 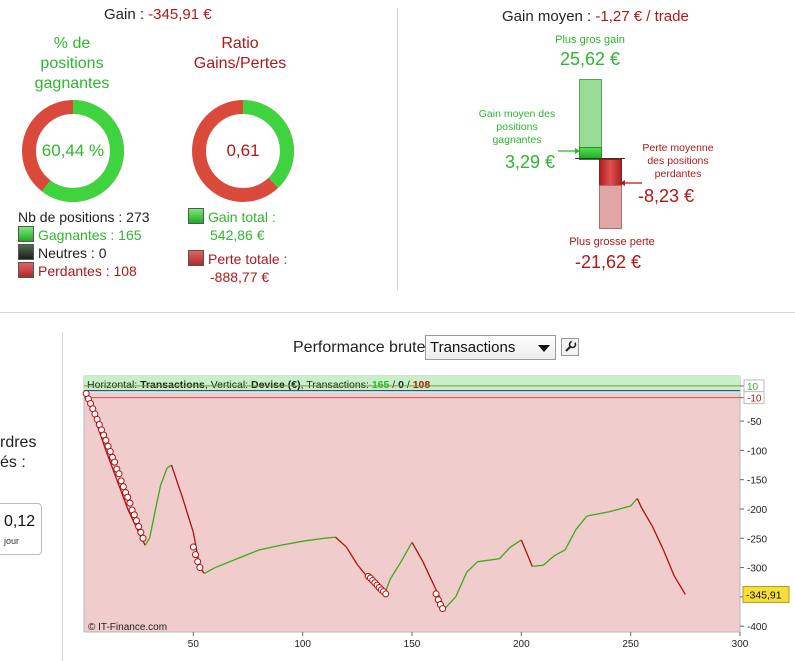 What do you see at coordinates (126, 14) in the screenshot?
I see `gain-label: Gain :` at bounding box center [126, 14].